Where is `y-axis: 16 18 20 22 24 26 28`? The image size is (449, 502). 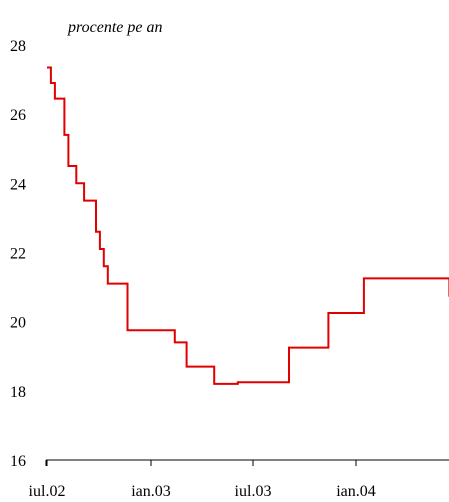
y-axis: 16 18 20 22 24 26 28 is located at coordinates (28, 254).